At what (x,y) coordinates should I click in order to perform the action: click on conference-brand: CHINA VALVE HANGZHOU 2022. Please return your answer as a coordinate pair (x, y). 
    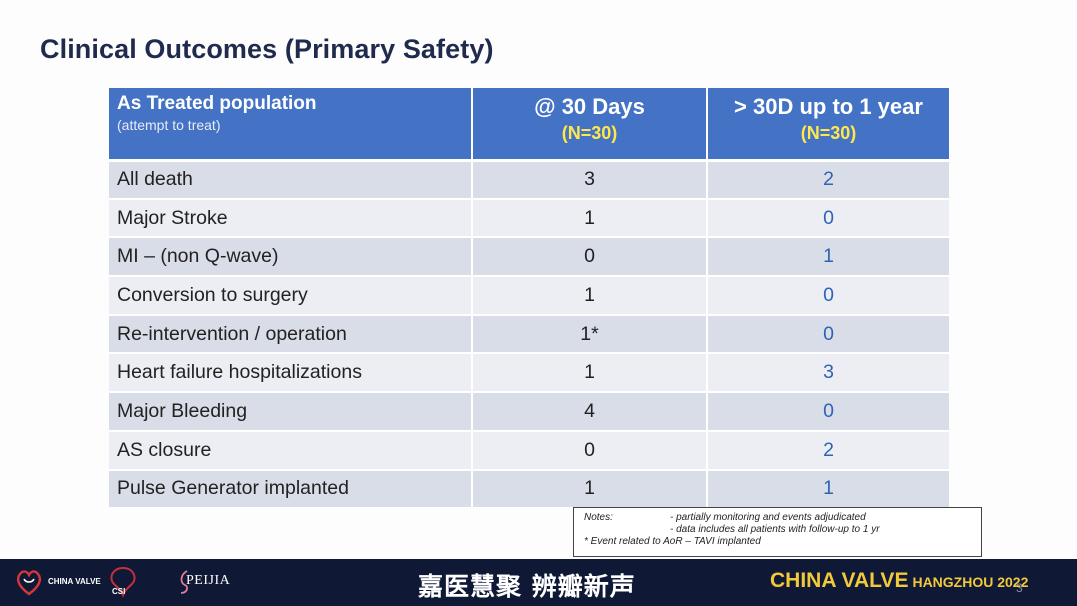
    Looking at the image, I should click on (899, 581).